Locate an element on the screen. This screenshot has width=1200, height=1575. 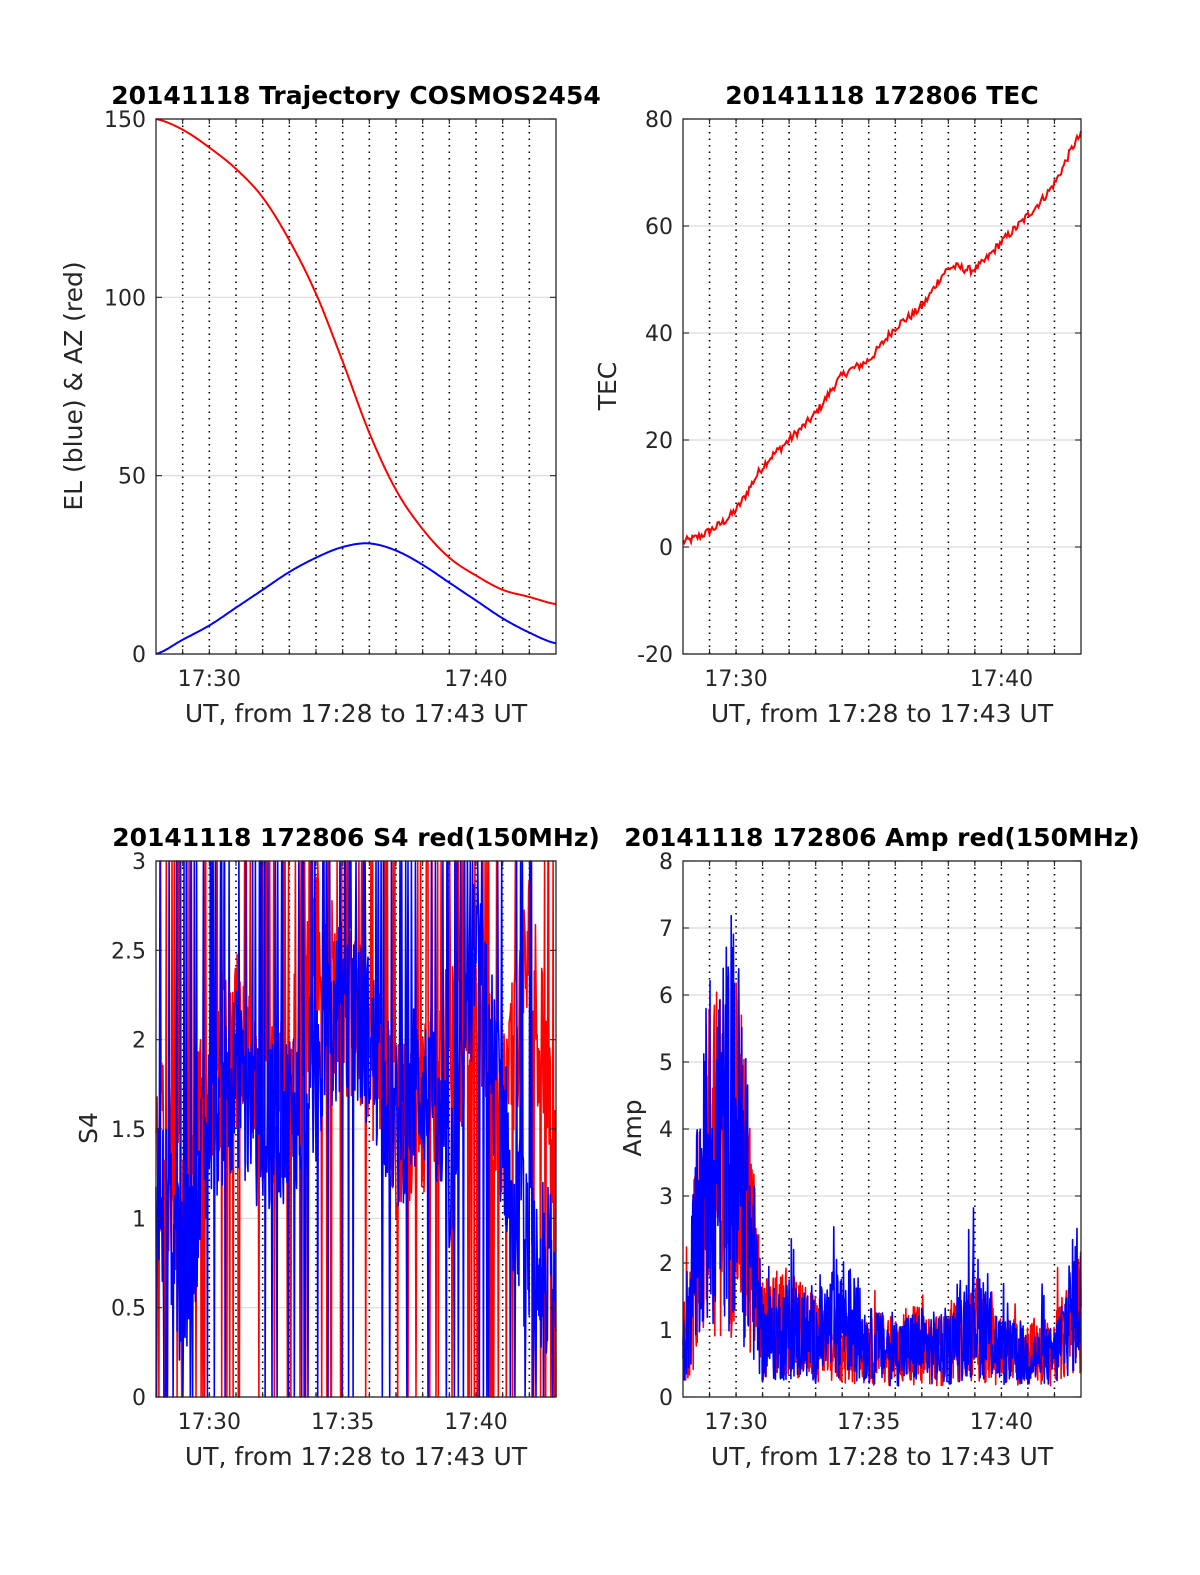
s4-ytick-label: 3 is located at coordinates (139, 862).